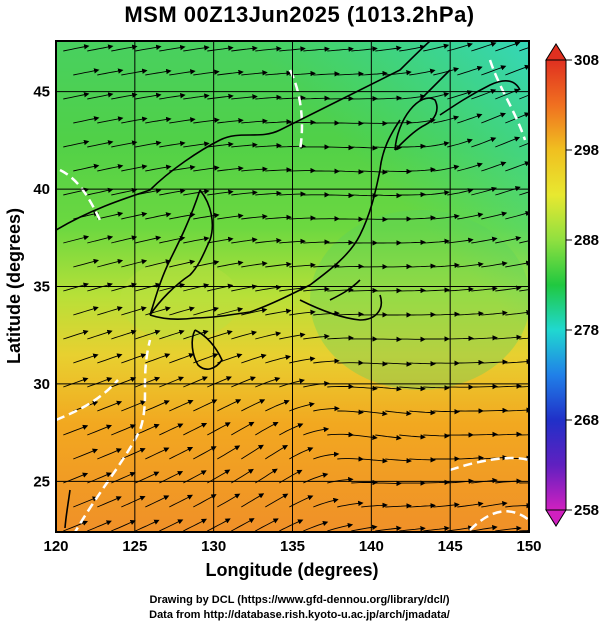  Describe the element at coordinates (291, 570) in the screenshot. I see `x-axis-label: Longitude (degrees)` at that location.